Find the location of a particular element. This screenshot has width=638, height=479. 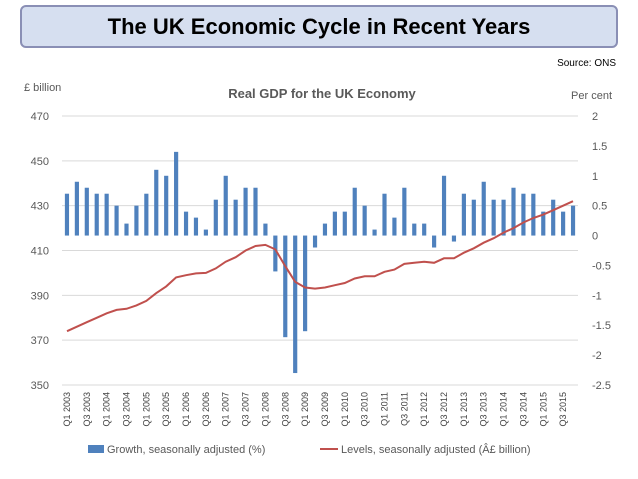

x-tick-label: Q1 2014 is located at coordinates (504, 409).